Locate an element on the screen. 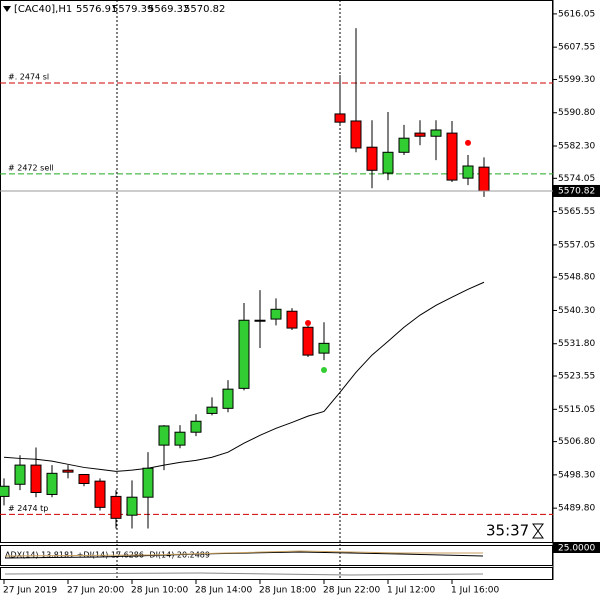  order-label: # 2472 sell is located at coordinates (31, 167).